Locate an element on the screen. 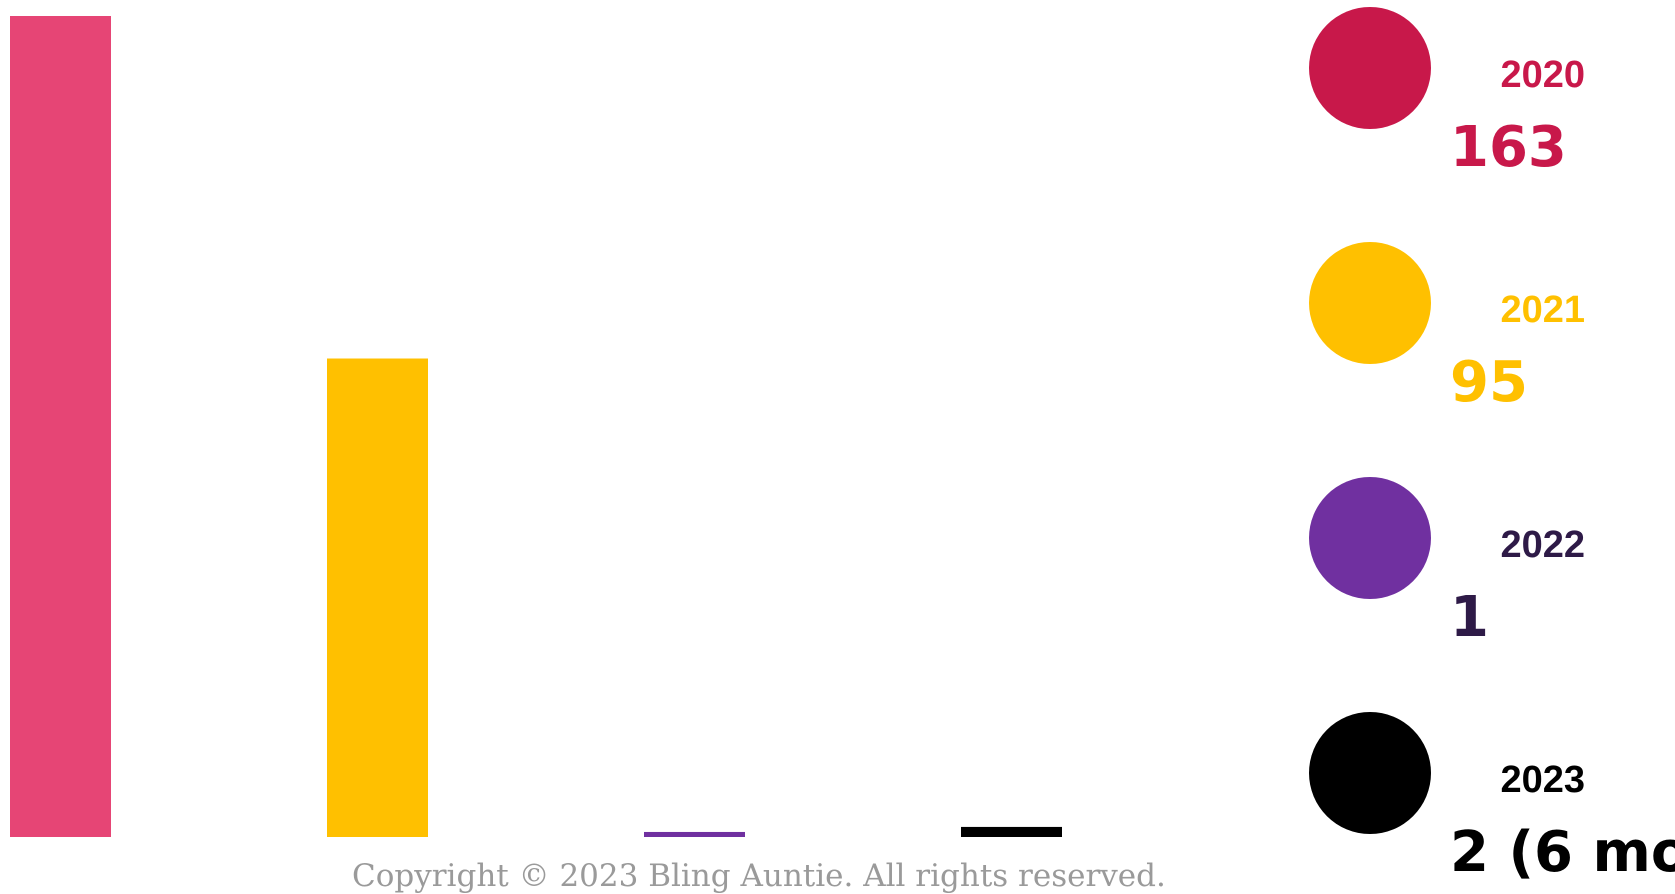  legend-marker-2022 is located at coordinates (1370, 538).